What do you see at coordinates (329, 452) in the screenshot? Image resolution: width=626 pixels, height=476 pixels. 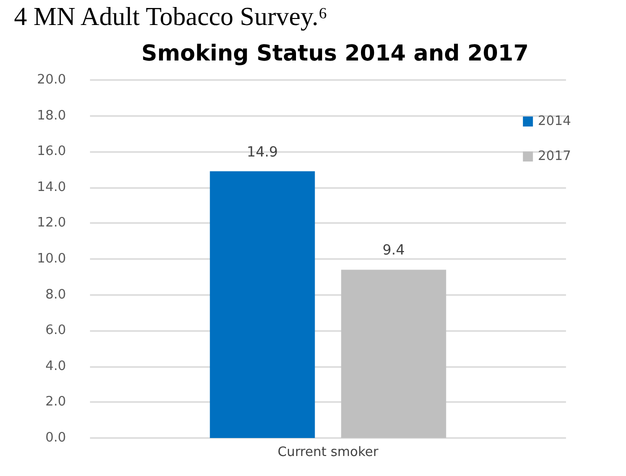 I see `x-tick-label: Current smoker` at bounding box center [329, 452].